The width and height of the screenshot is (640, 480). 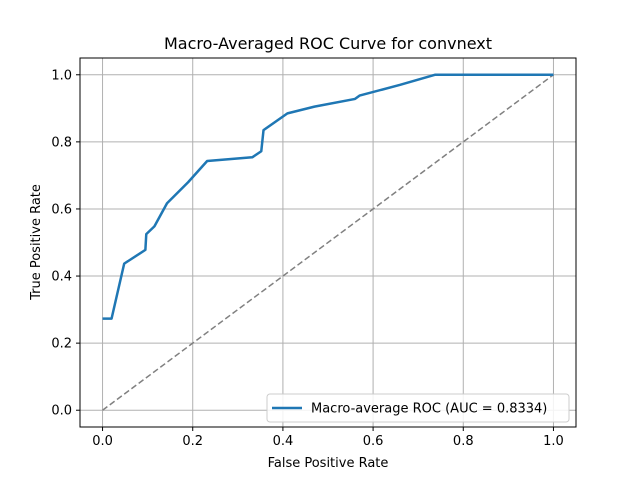 What do you see at coordinates (429, 409) in the screenshot?
I see `legend-label: Macro-average ROC (AUC = 0.8334)` at bounding box center [429, 409].